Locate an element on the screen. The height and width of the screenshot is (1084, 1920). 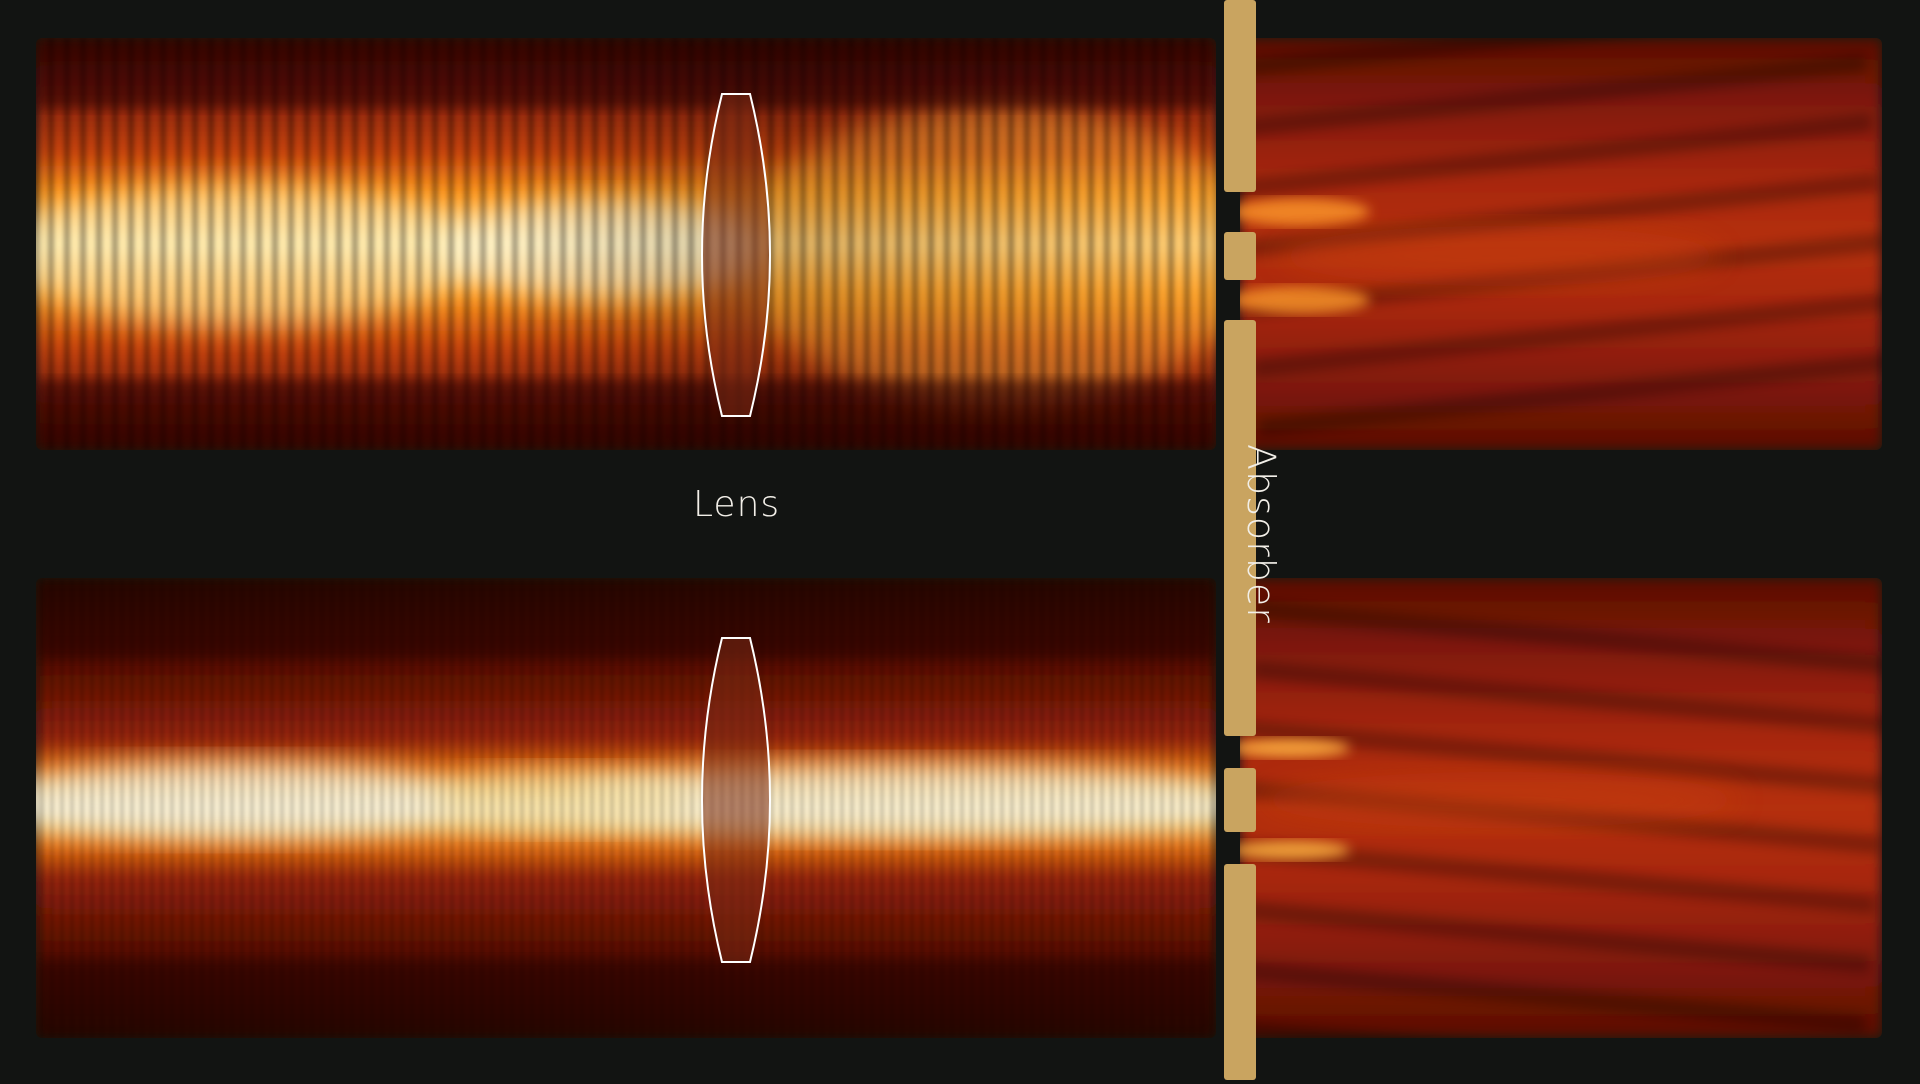
absorber is located at coordinates (1240, 540).